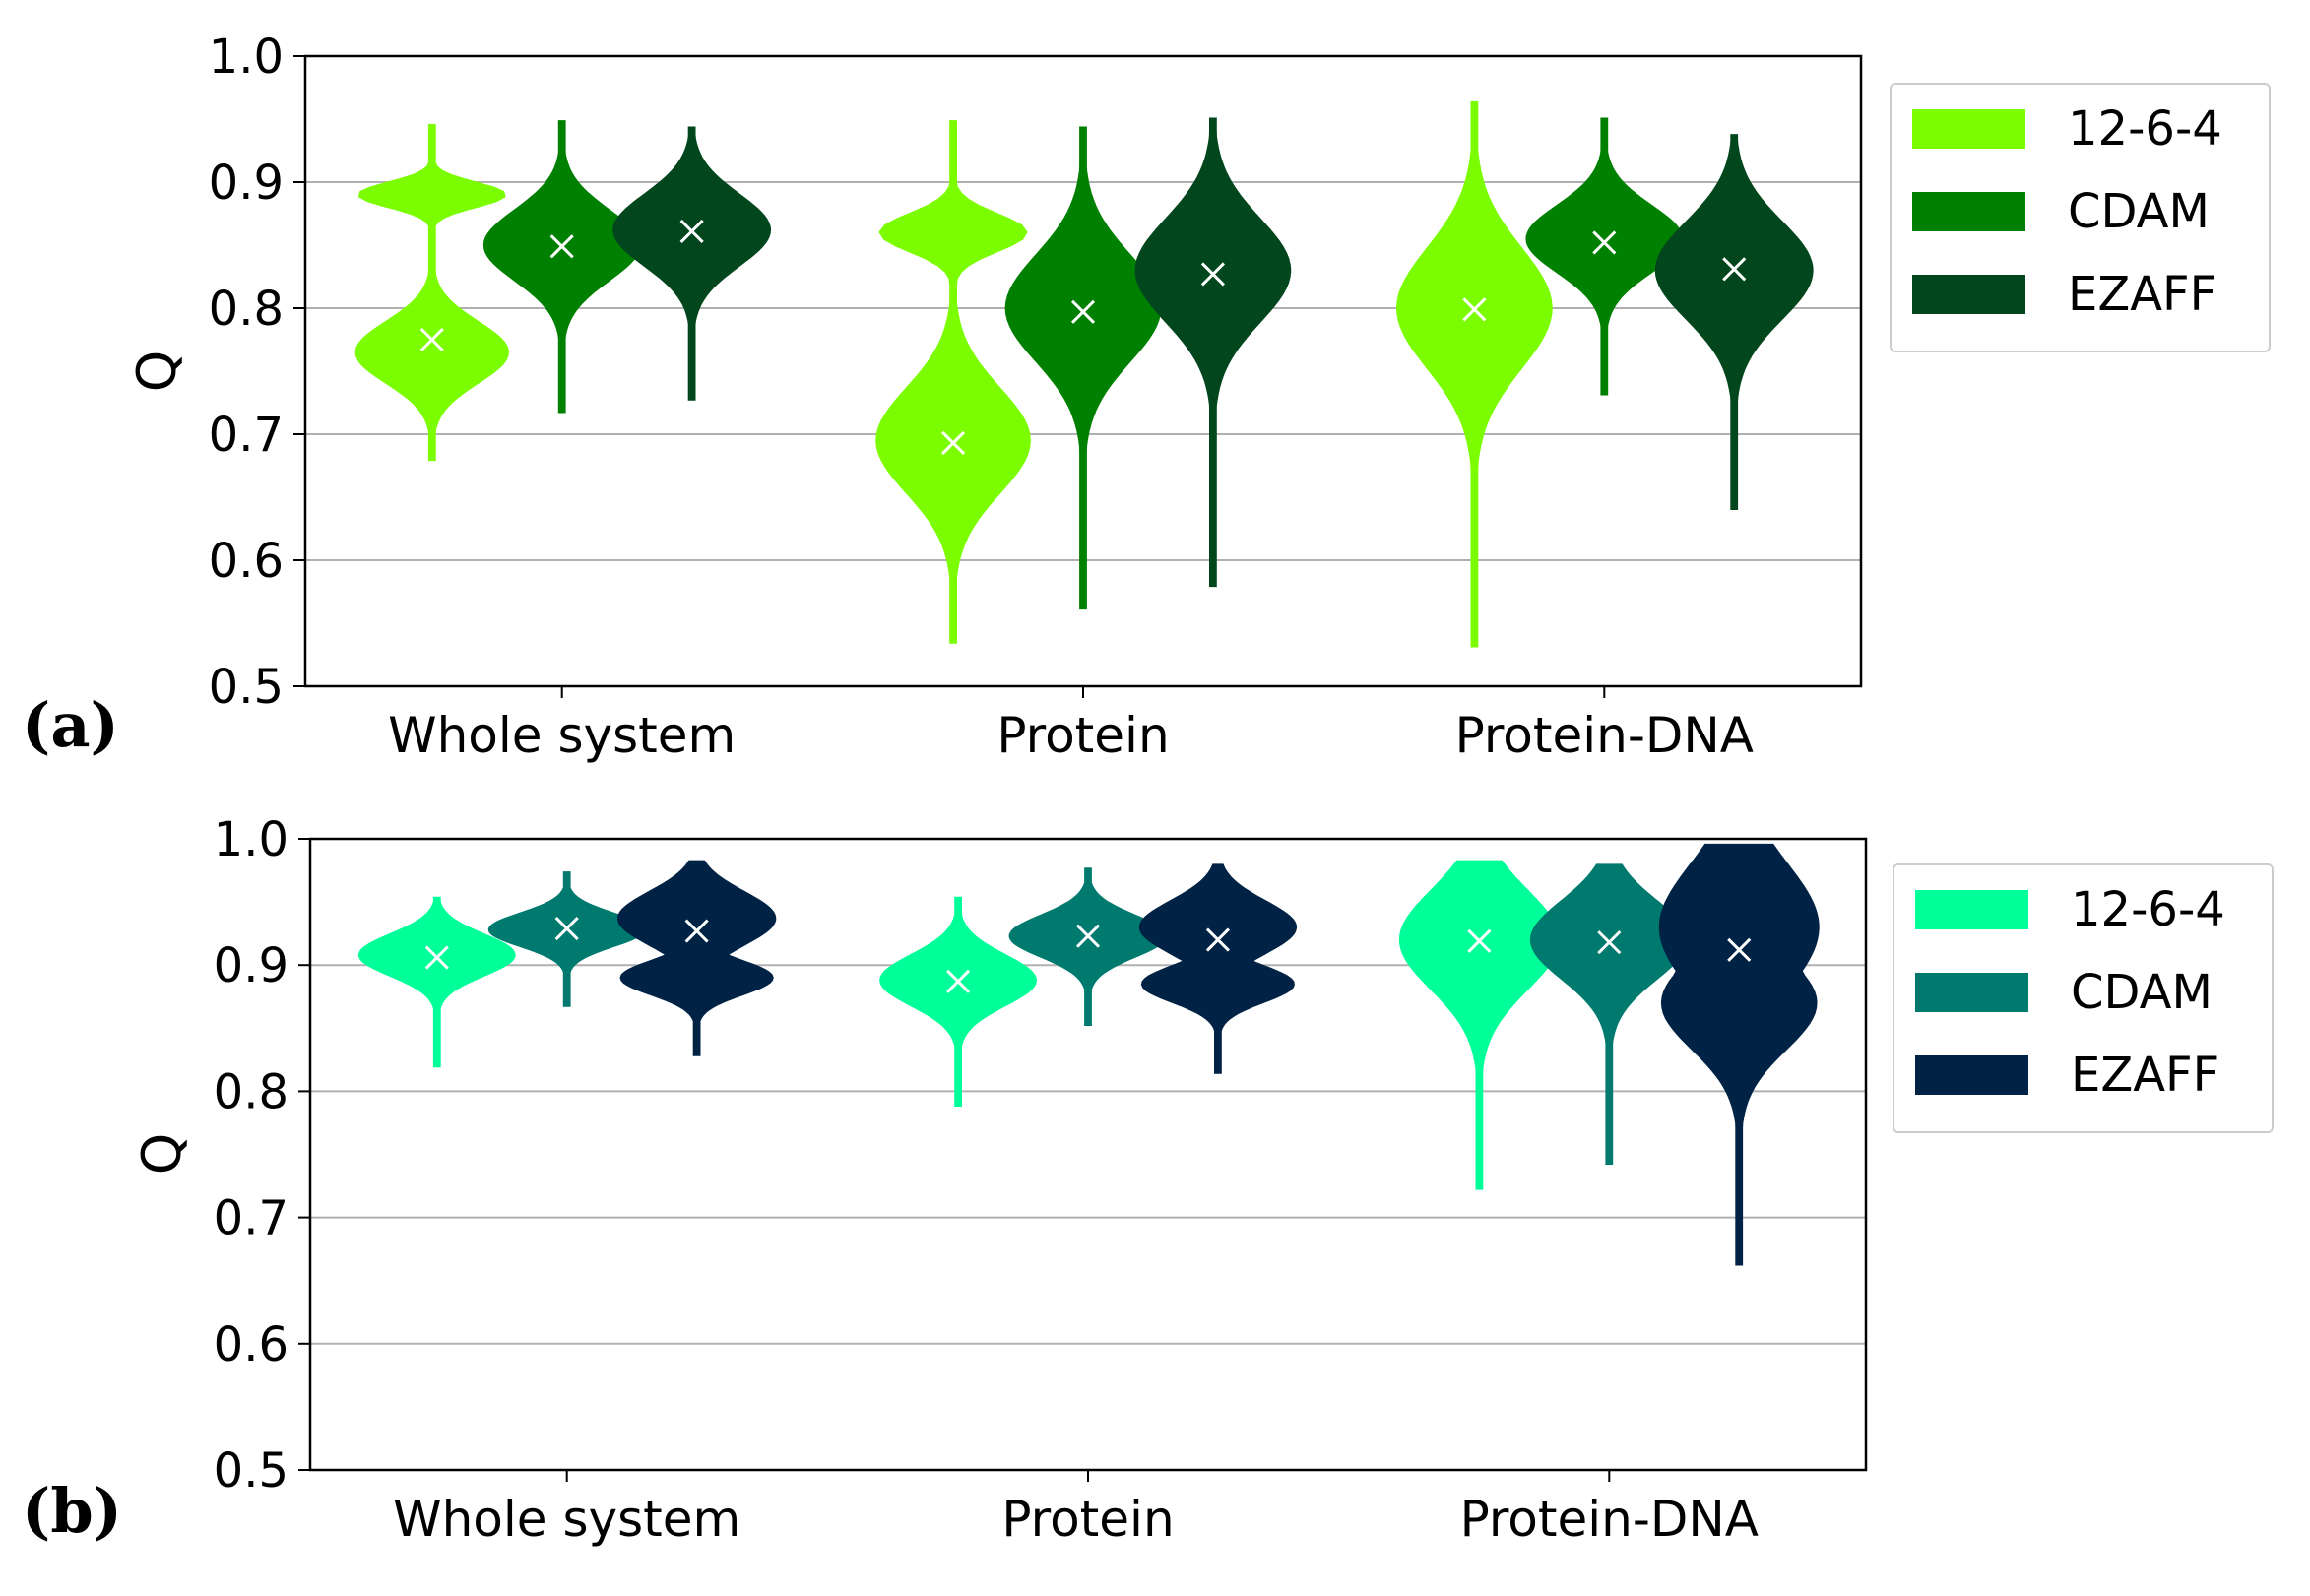 The width and height of the screenshot is (2310, 1596). What do you see at coordinates (70, 725) in the screenshot?
I see `panel-label: (a)` at bounding box center [70, 725].